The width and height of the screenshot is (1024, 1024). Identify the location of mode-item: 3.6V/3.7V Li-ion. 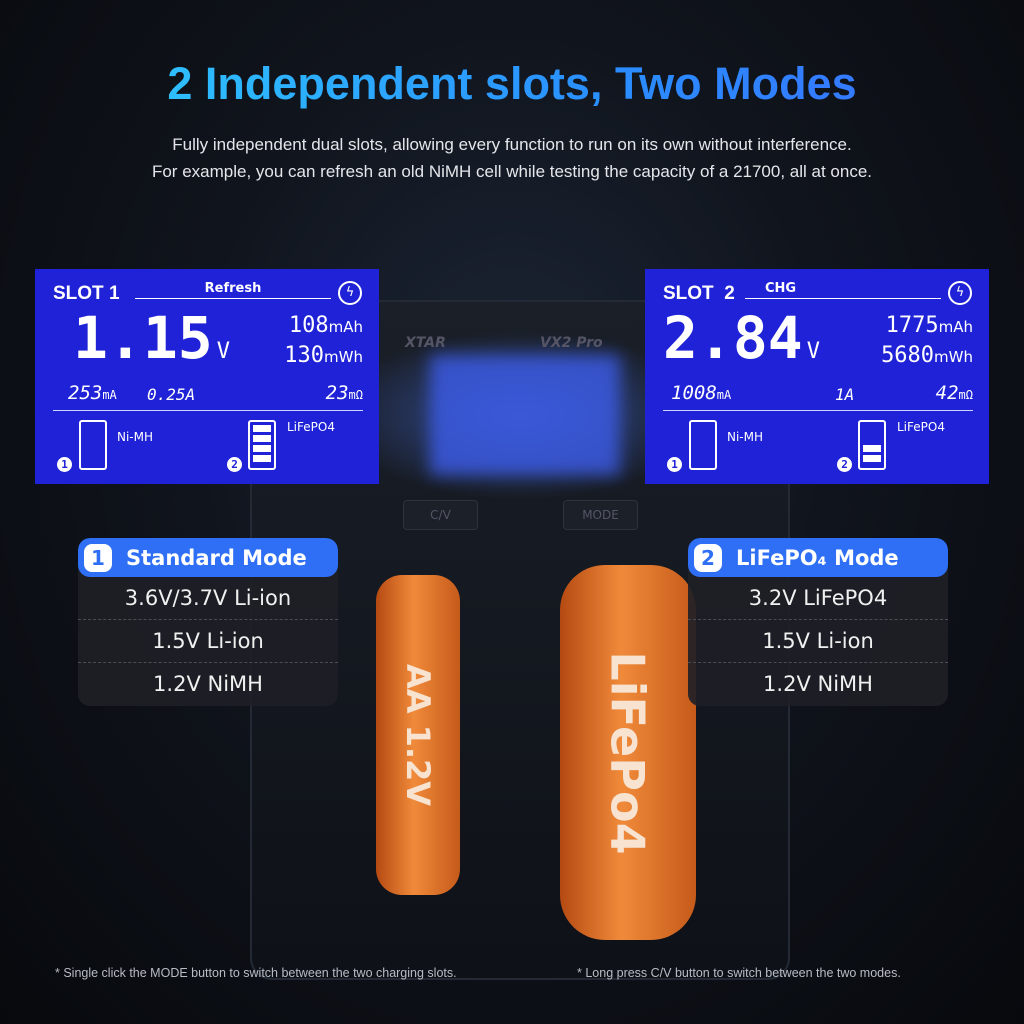
(208, 598).